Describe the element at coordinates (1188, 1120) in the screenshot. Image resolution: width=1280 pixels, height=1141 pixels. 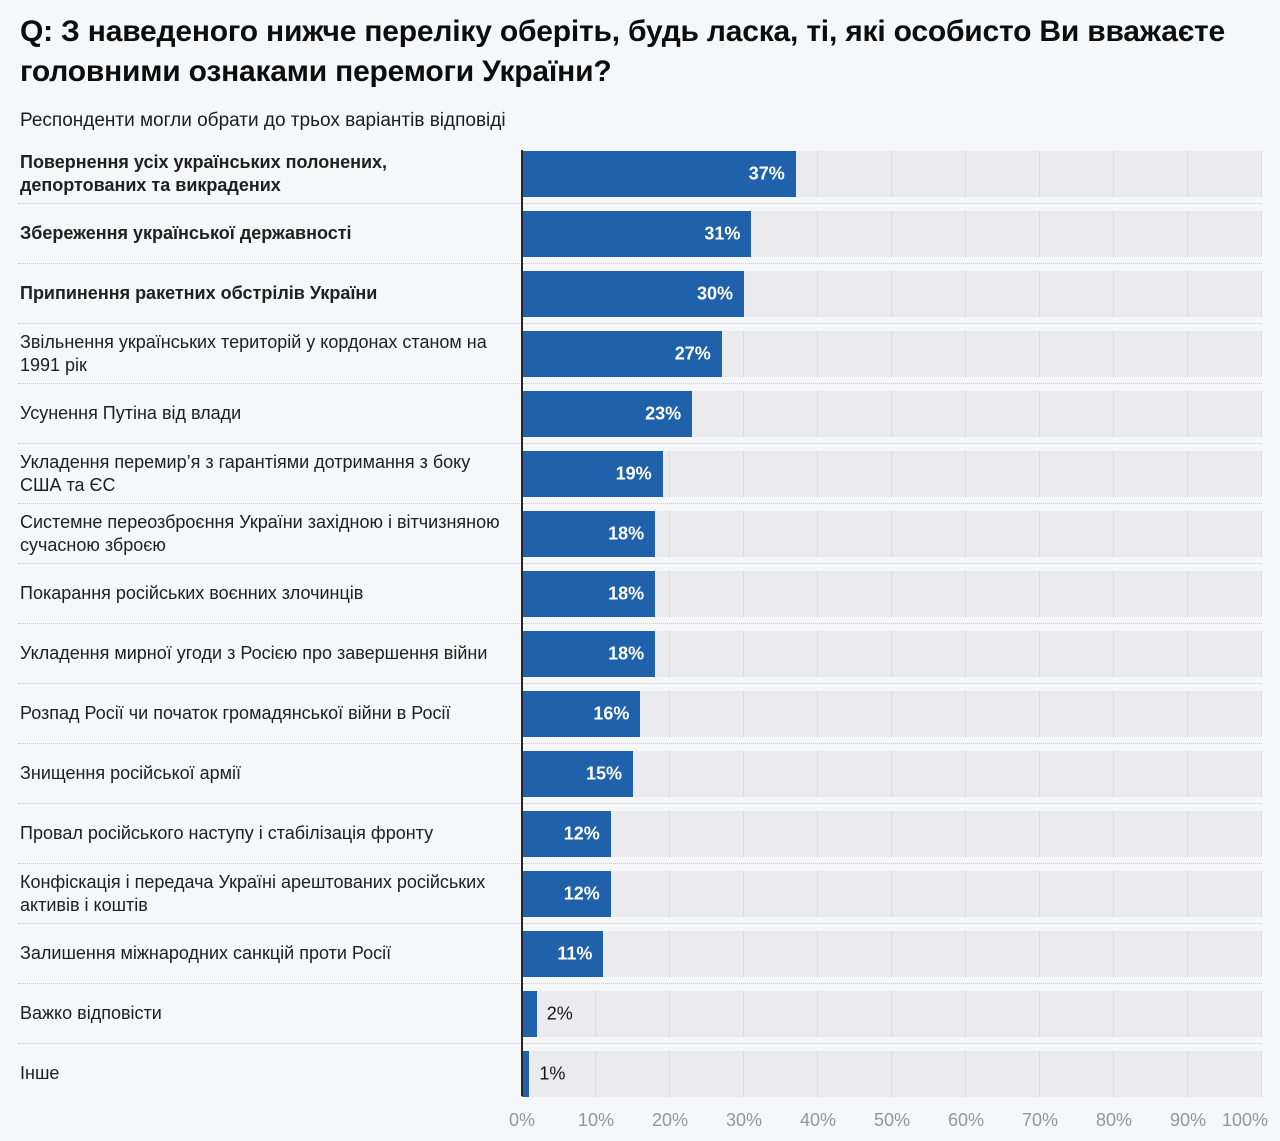
I see `x-axis-tick: 90%` at that location.